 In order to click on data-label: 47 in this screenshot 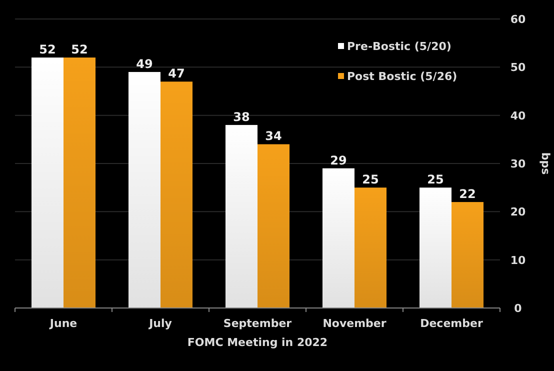, I will do `click(176, 73)`.